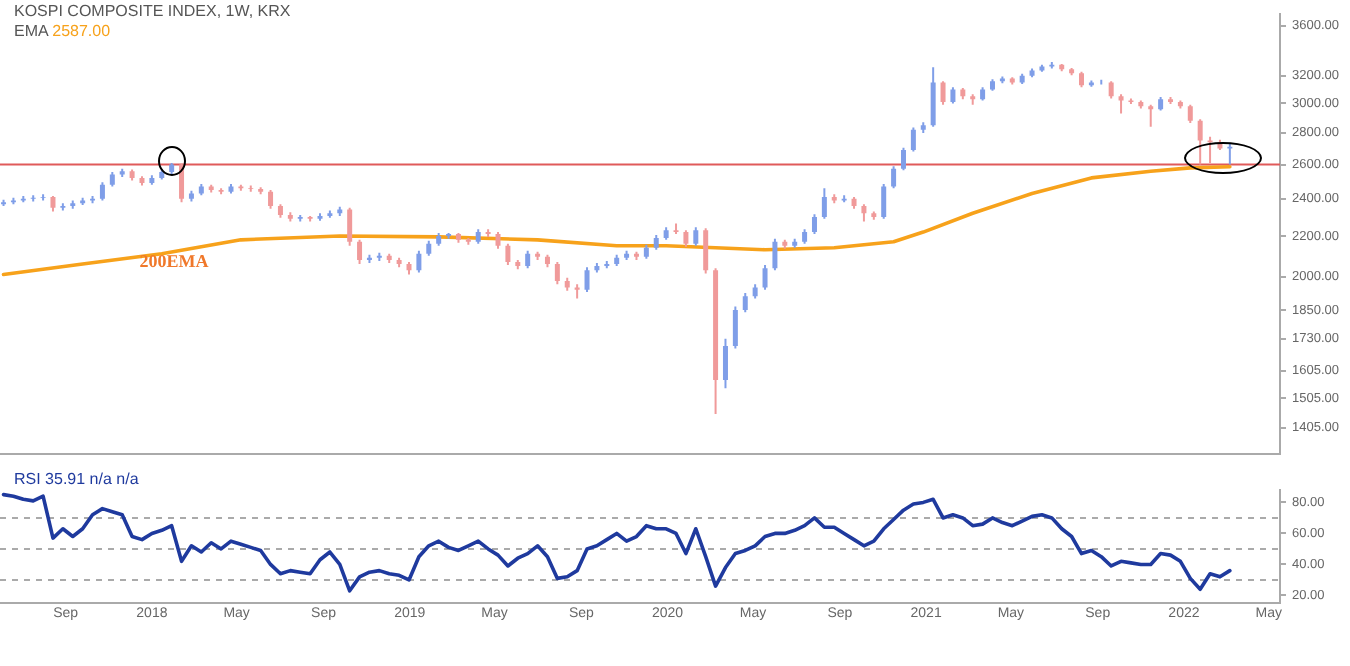  Describe the element at coordinates (43, 197) in the screenshot. I see `candlestick` at that location.